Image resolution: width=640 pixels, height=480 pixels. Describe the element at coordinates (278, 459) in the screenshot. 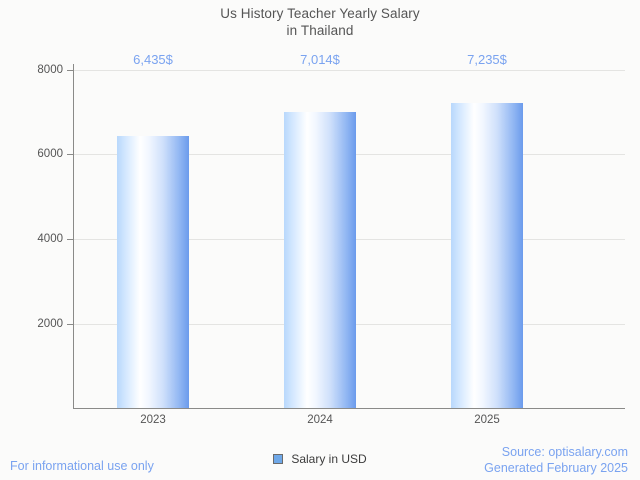

I see `legend-swatch-icon` at that location.